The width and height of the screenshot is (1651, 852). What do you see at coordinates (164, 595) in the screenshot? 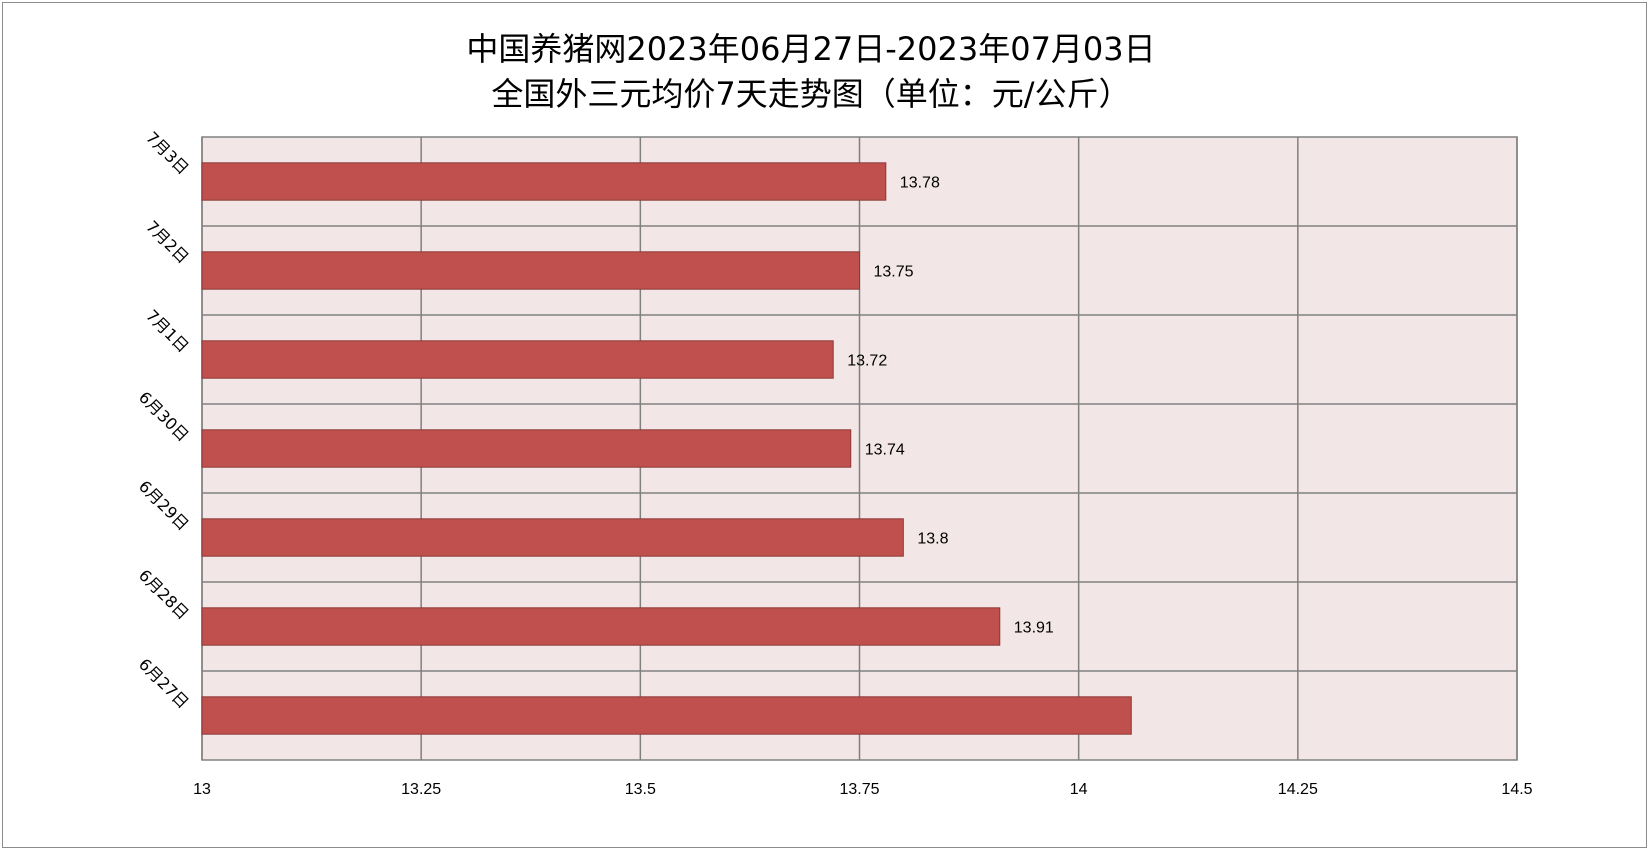
I see `category-label-5: 6月28日` at bounding box center [164, 595].